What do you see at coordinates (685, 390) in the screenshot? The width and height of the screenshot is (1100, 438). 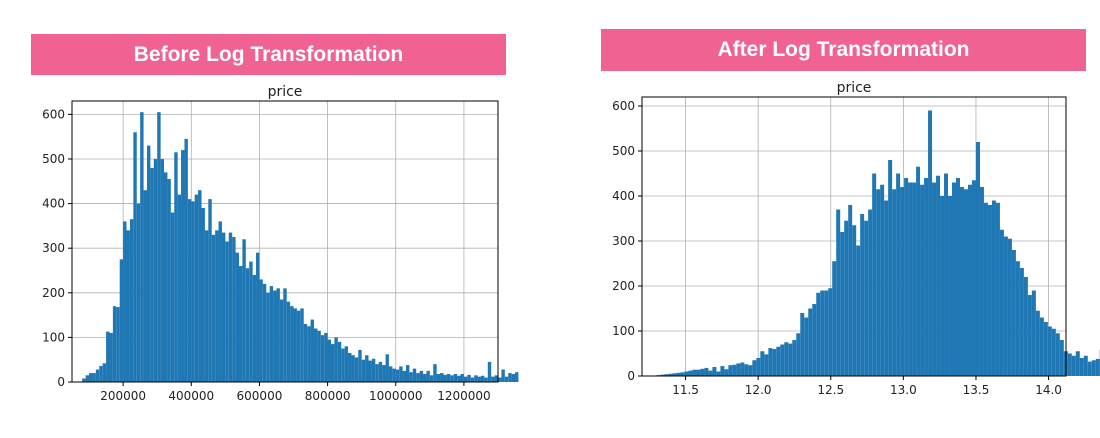 I see `x-tick-label: 11.5` at bounding box center [685, 390].